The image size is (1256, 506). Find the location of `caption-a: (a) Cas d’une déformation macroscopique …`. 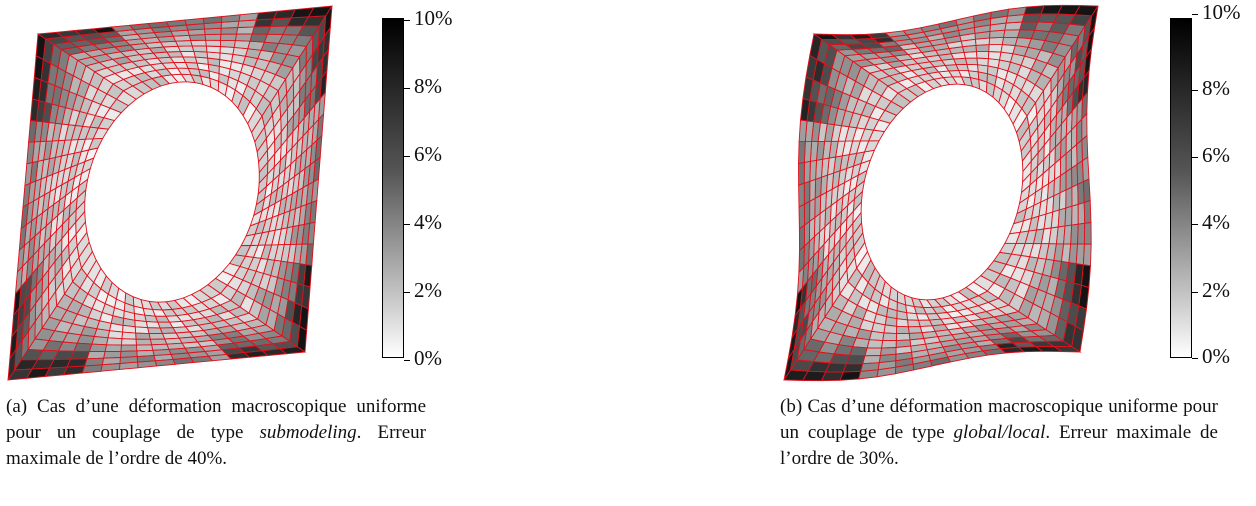

caption-a: (a) Cas d’une déformation macroscopique … is located at coordinates (216, 433).